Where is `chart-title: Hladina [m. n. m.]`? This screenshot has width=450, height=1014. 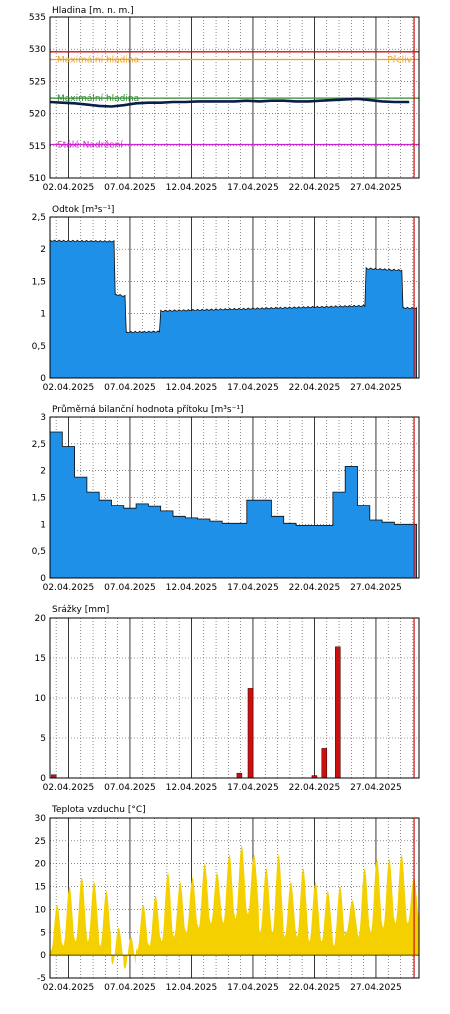 chart-title: Hladina [m. n. m.] is located at coordinates (93, 11).